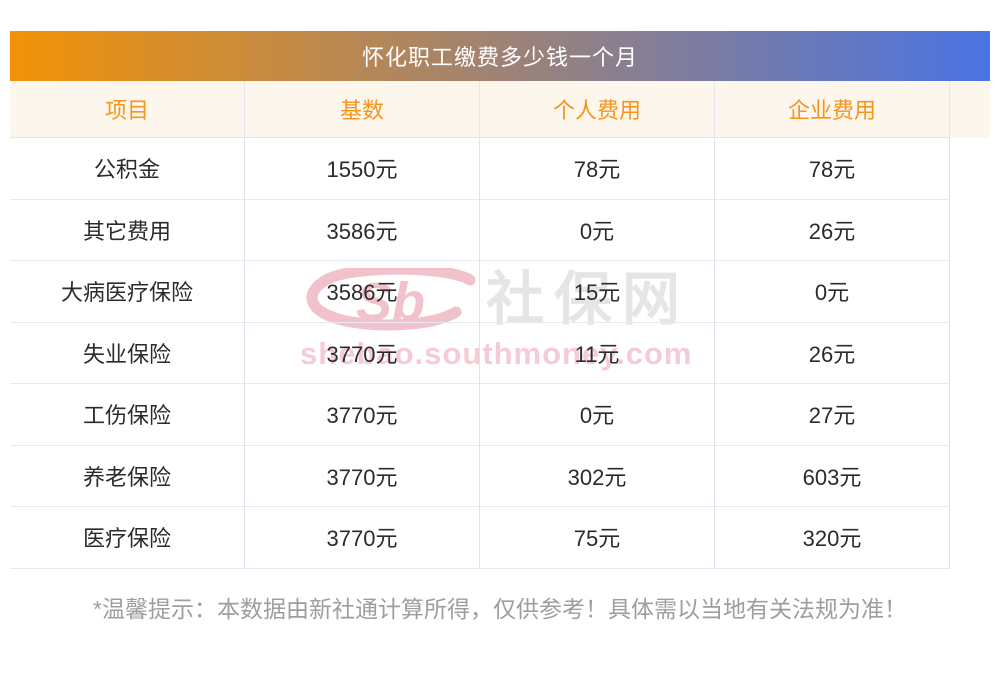 The image size is (1000, 673). Describe the element at coordinates (597, 169) in the screenshot. I see `cell-personal: 78元` at that location.